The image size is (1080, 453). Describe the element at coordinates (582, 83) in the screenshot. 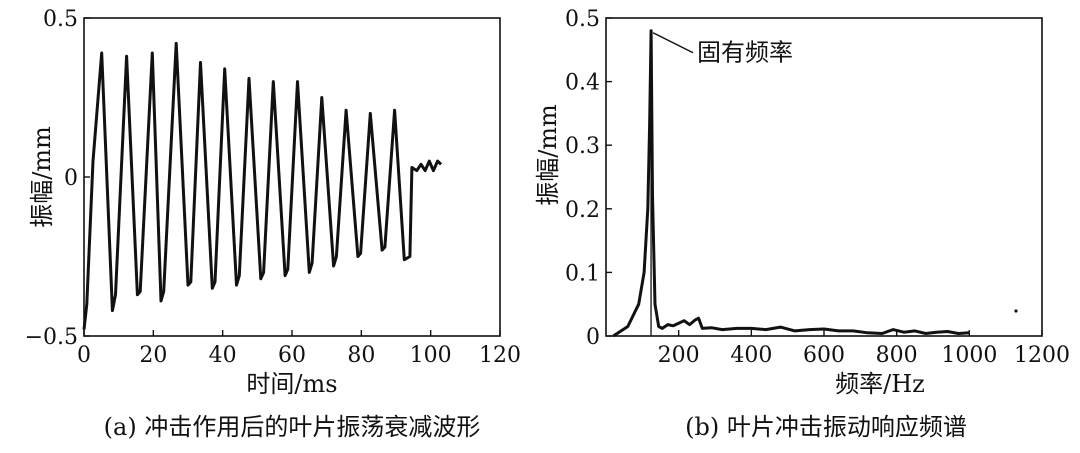

I see `chart-b-ytick-label: 0.4` at that location.